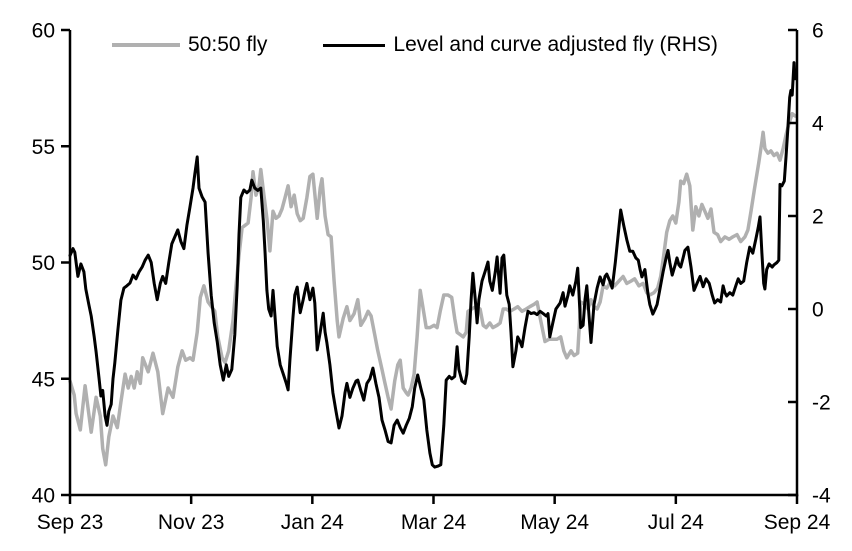 The width and height of the screenshot is (852, 551). What do you see at coordinates (43, 496) in the screenshot?
I see `y-left-tick-label: 40` at bounding box center [43, 496].